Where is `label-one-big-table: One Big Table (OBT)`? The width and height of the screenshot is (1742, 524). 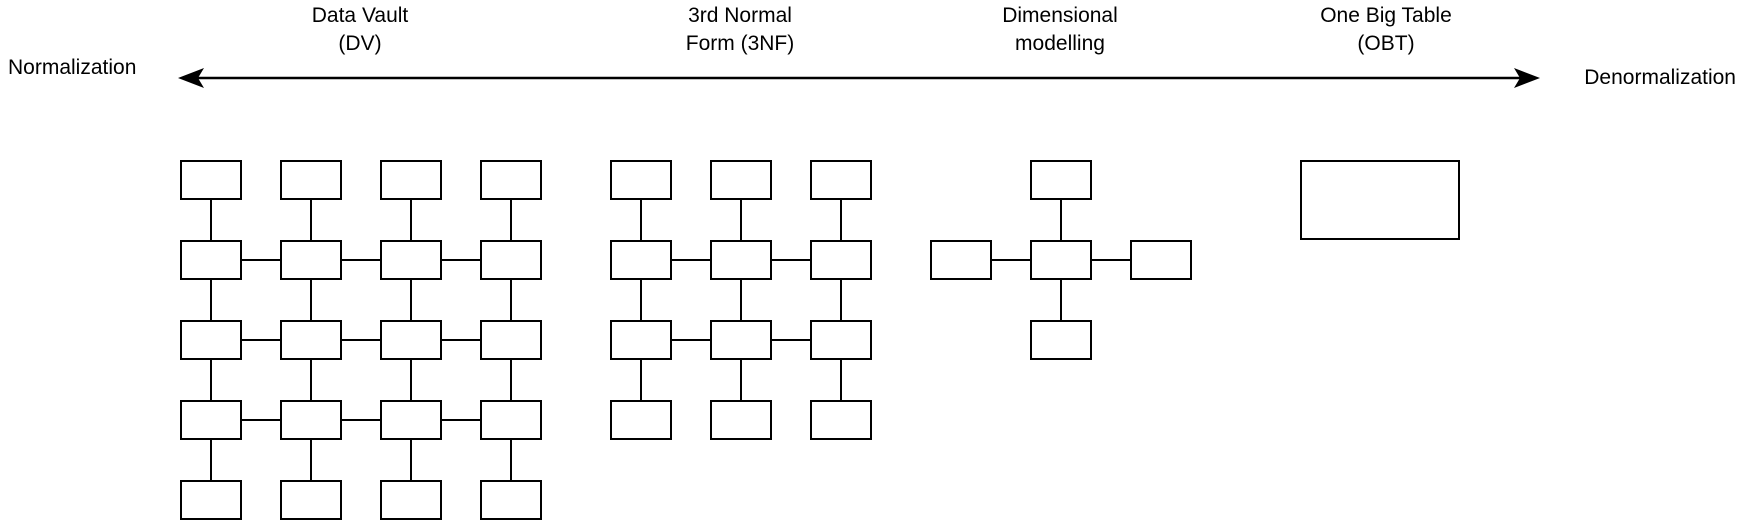 label-one-big-table: One Big Table (OBT) is located at coordinates (1386, 30).